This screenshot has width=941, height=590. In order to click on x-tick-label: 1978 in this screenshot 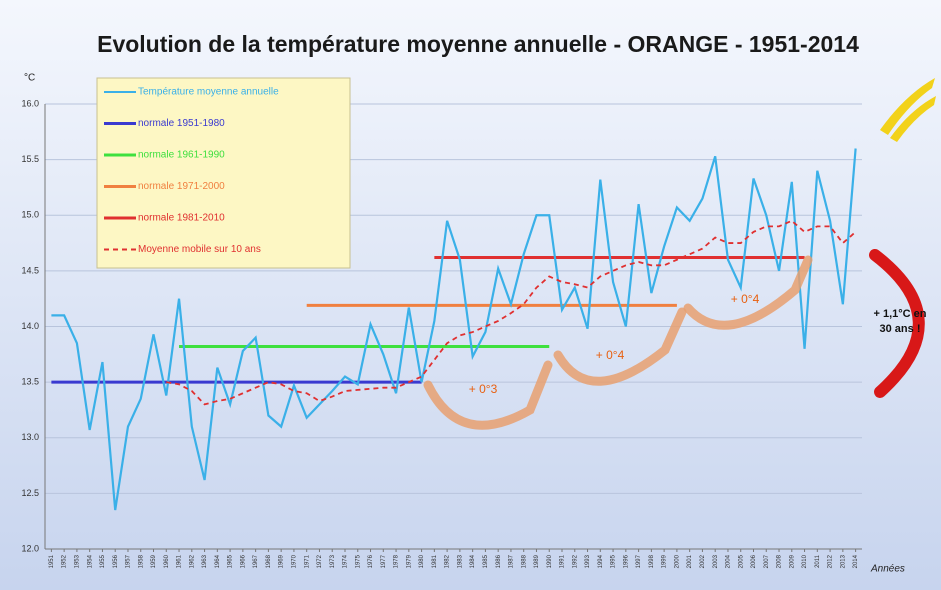, I will do `click(397, 561)`.